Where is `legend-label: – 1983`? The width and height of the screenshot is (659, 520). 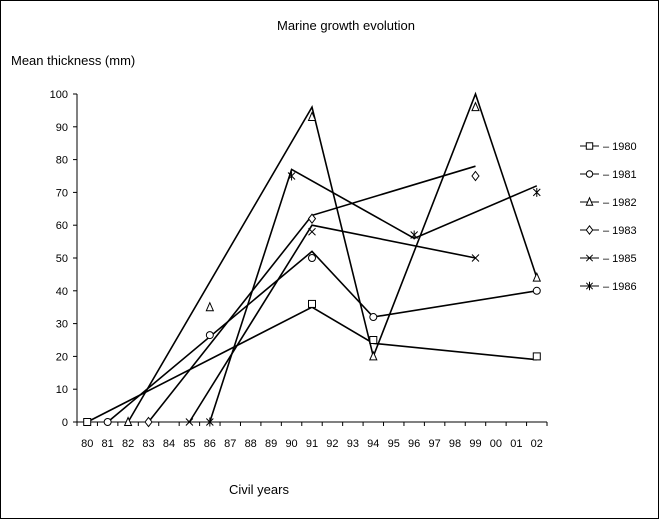
legend-label: – 1983 is located at coordinates (620, 231).